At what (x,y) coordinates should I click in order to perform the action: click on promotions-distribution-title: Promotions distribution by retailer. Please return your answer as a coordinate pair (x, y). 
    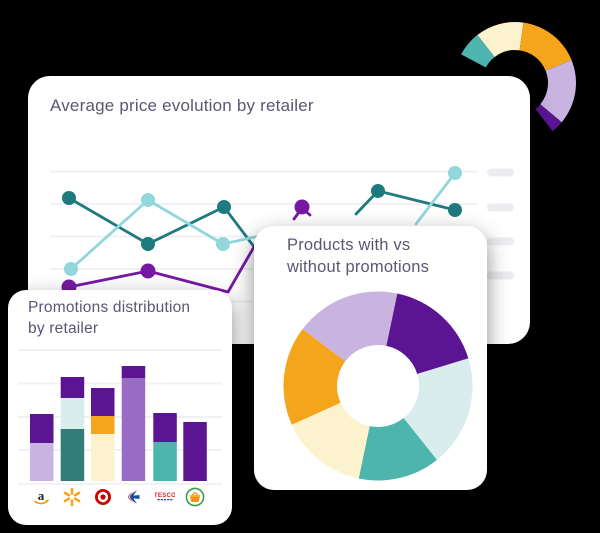
    Looking at the image, I should click on (109, 319).